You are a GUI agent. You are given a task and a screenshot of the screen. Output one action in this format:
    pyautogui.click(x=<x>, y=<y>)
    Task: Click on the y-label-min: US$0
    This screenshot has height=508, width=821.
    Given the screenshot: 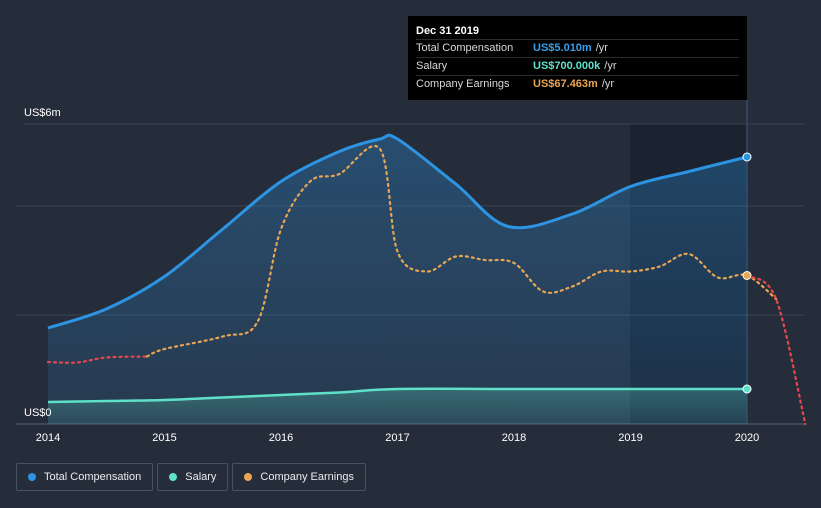 What is the action you would take?
    pyautogui.click(x=38, y=413)
    